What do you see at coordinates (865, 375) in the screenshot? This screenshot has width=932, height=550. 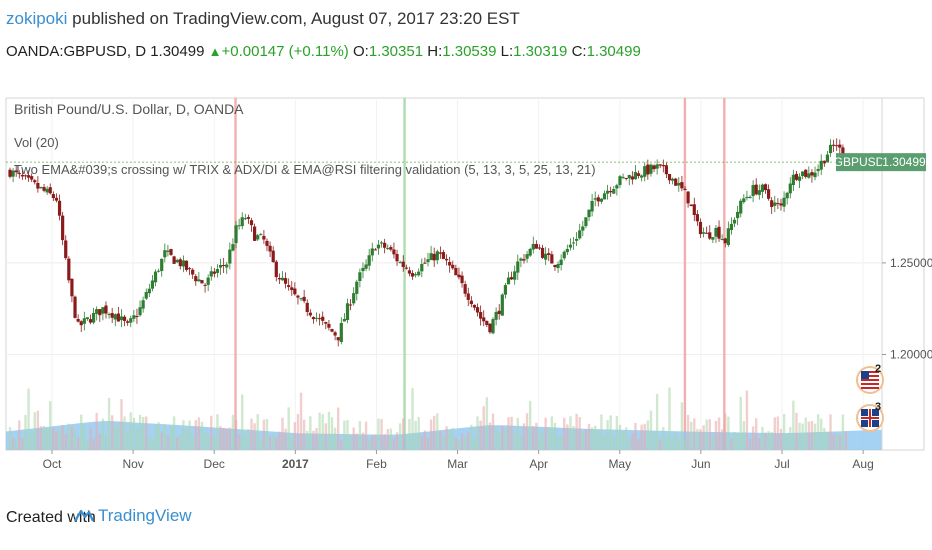 I see `flag-canton` at bounding box center [865, 375].